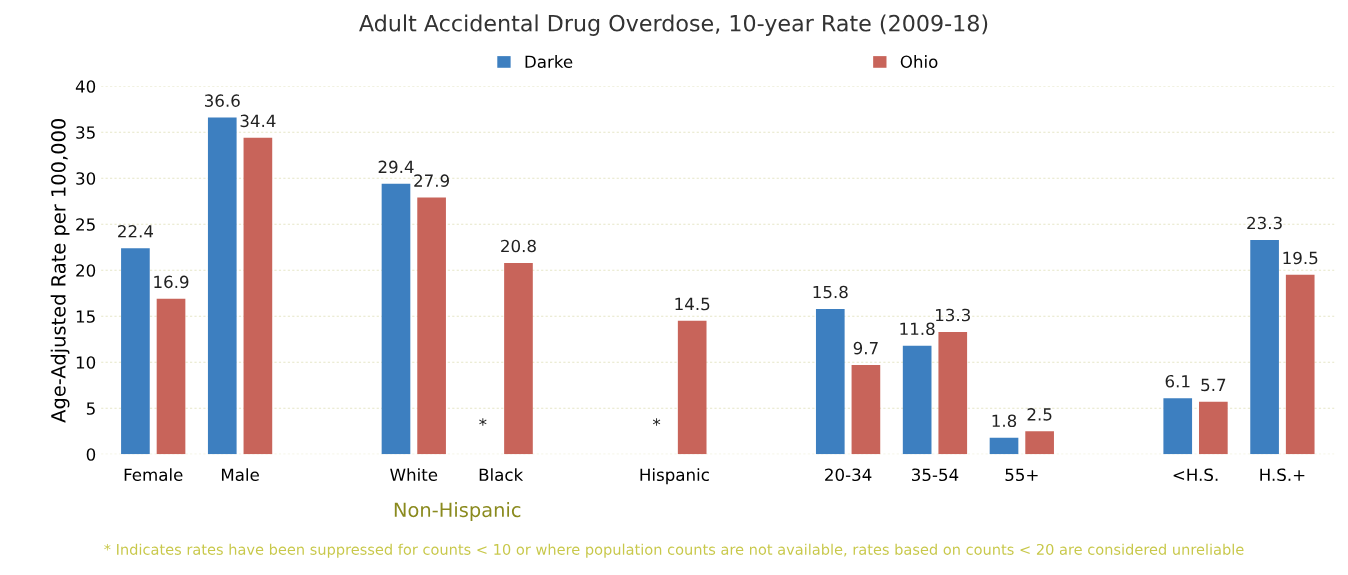 The image size is (1348, 575). What do you see at coordinates (222, 100) in the screenshot?
I see `data-label: 36.6` at bounding box center [222, 100].